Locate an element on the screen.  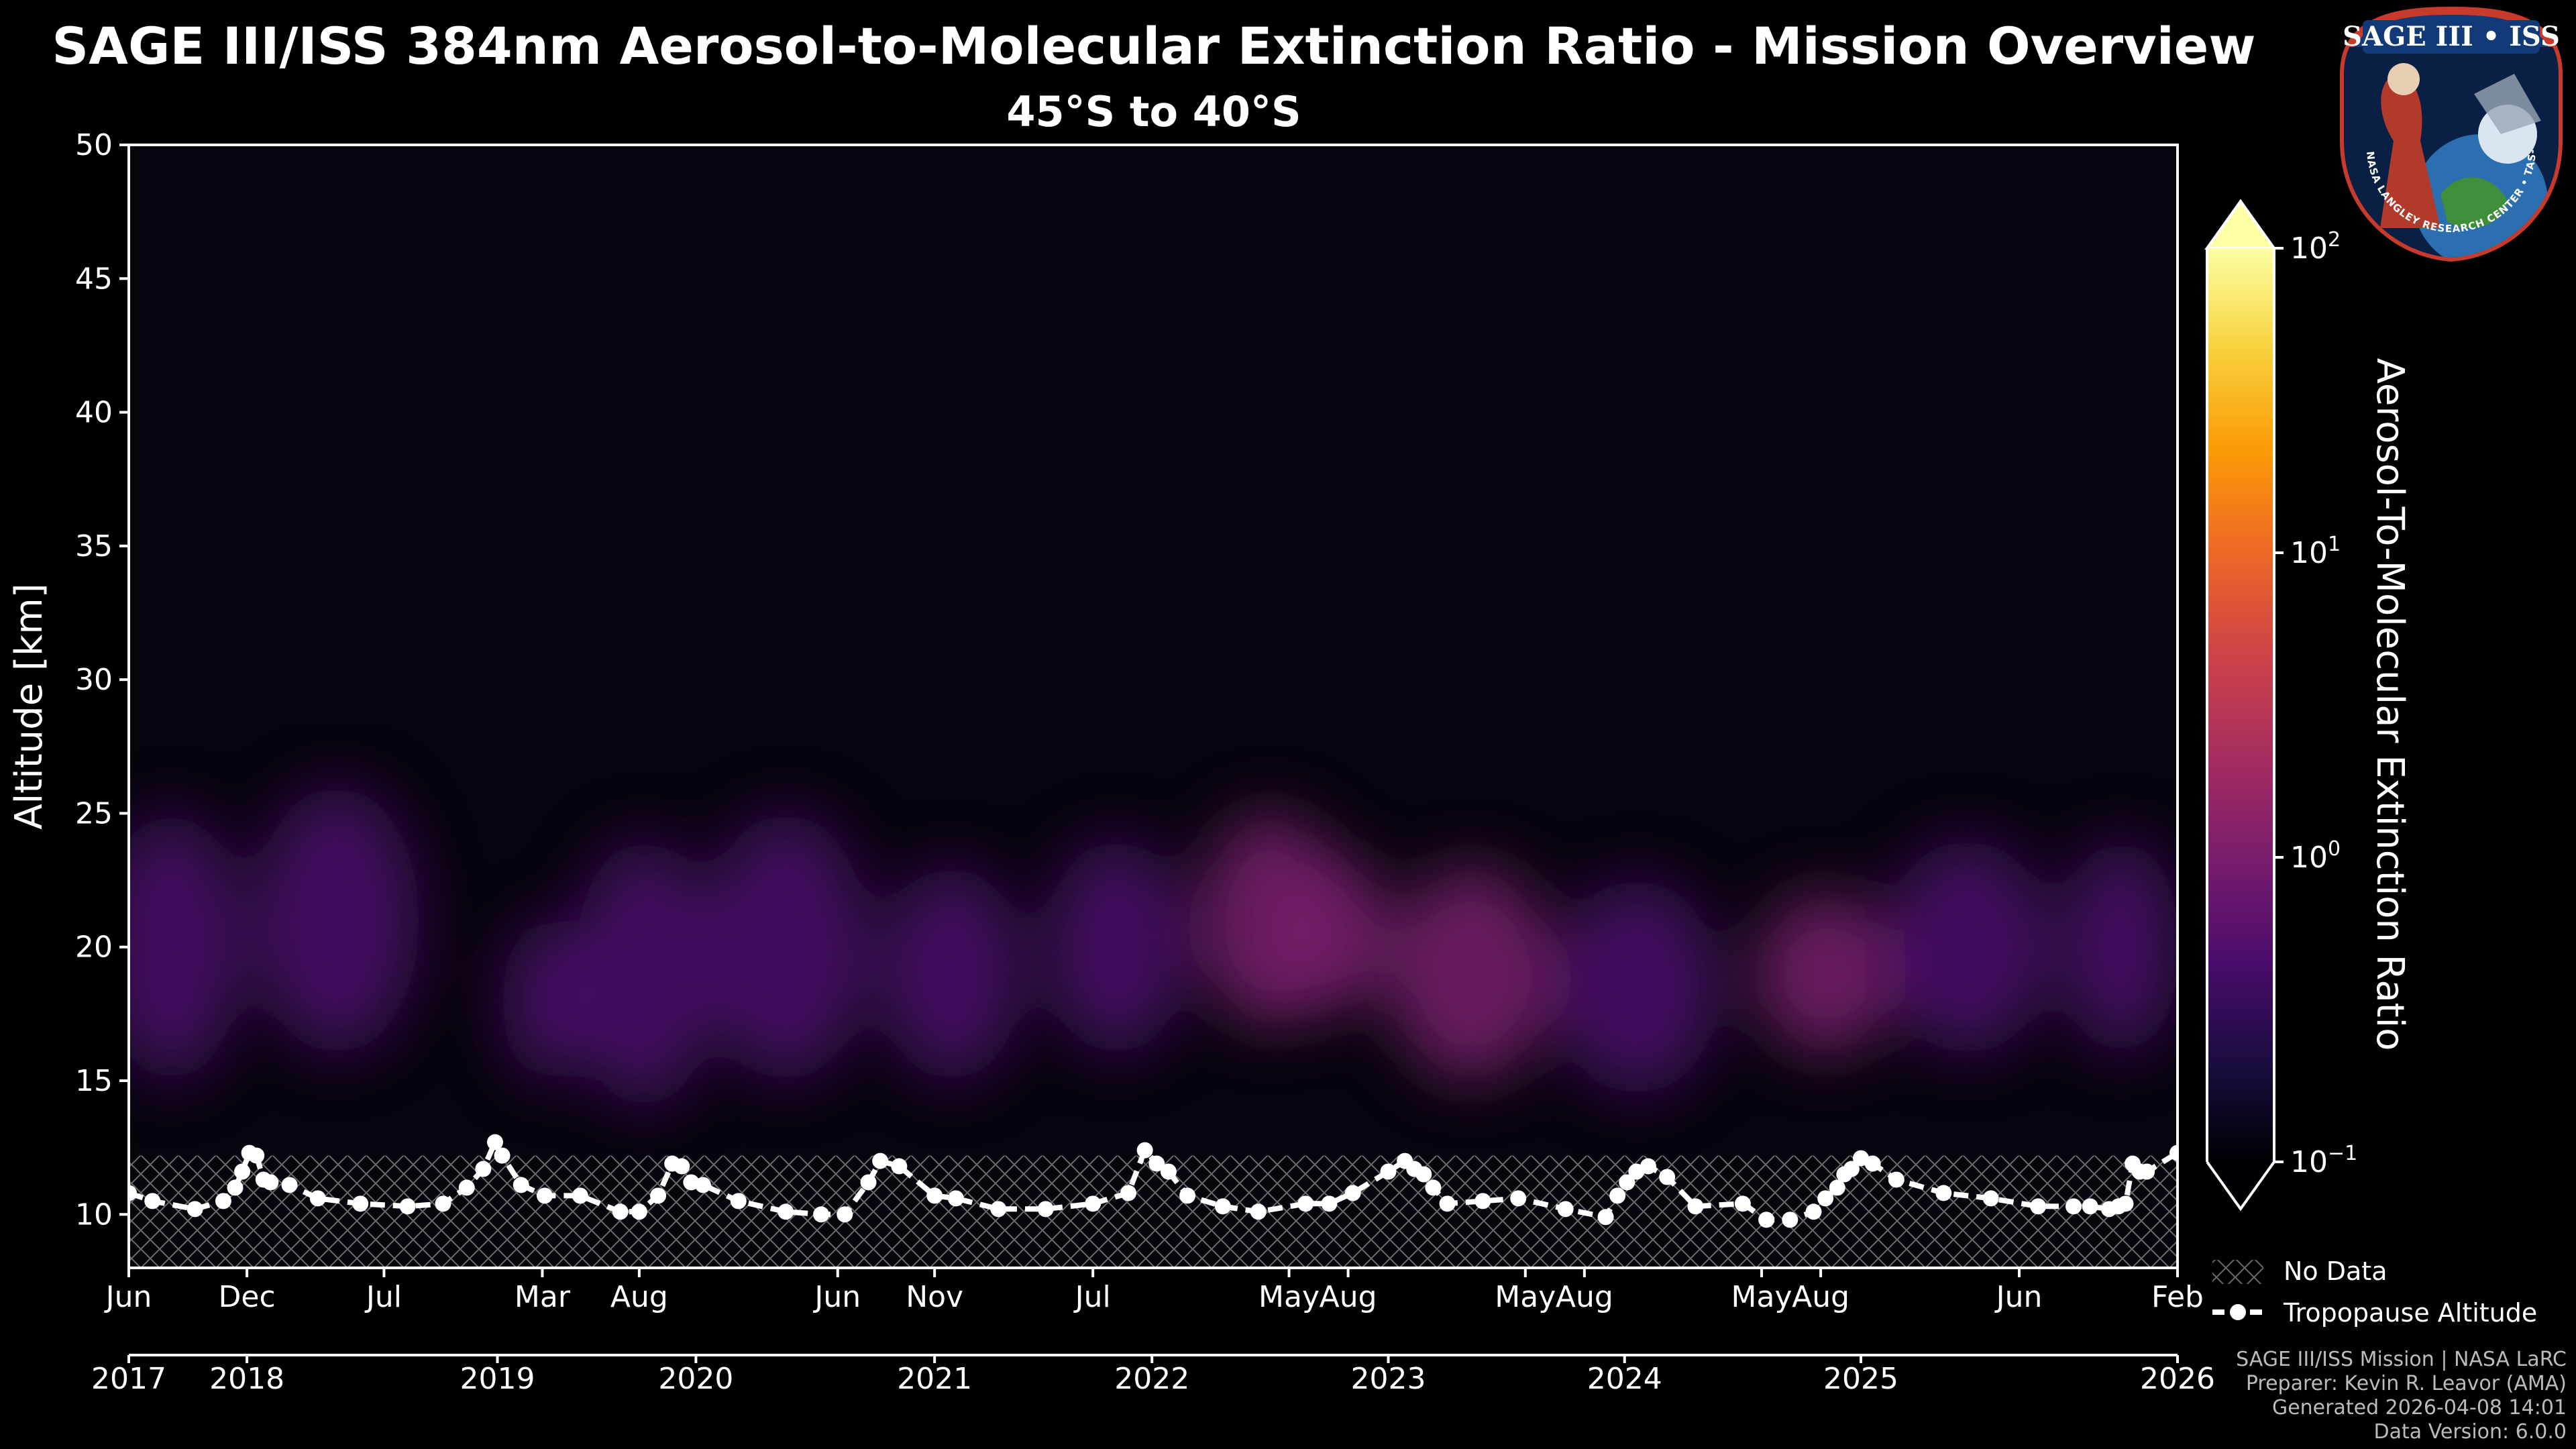
y-tick-label: 25 is located at coordinates (94, 813).